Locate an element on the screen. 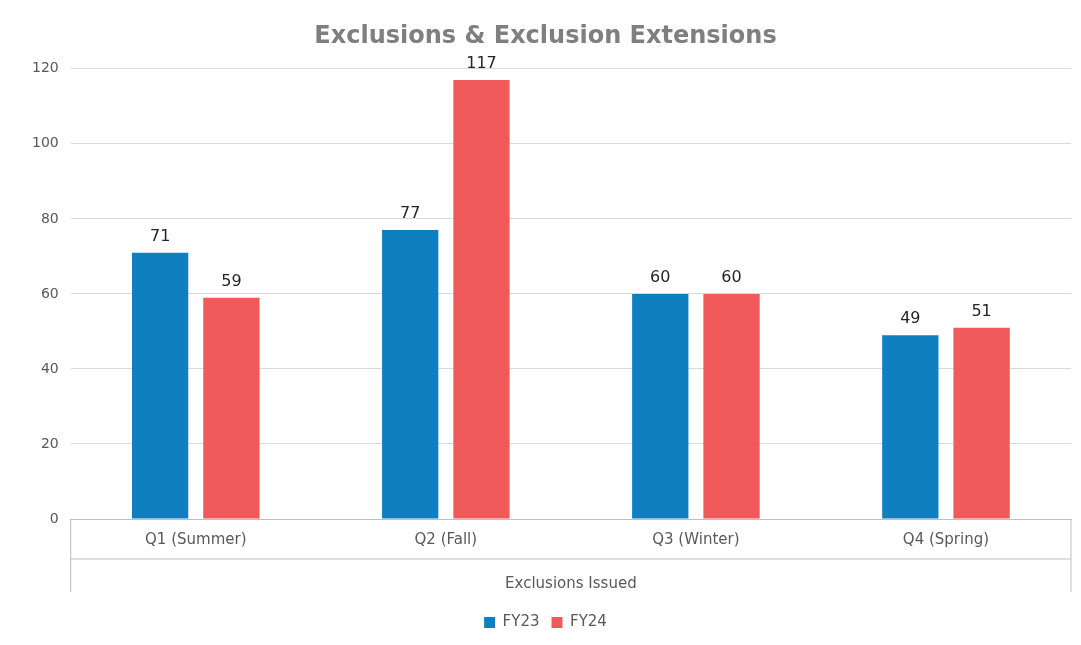 This screenshot has width=1081, height=645. data-label: 59 is located at coordinates (231, 280).